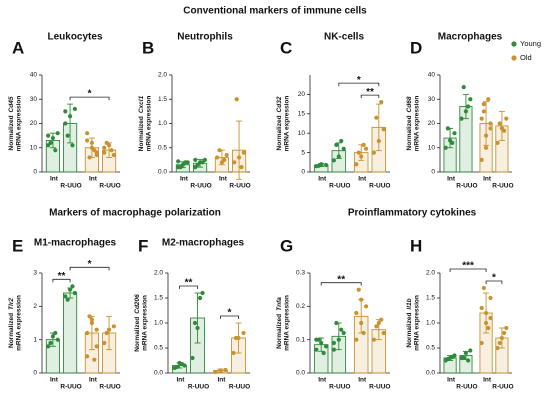  I want to click on significance-label: **, so click(62, 276).